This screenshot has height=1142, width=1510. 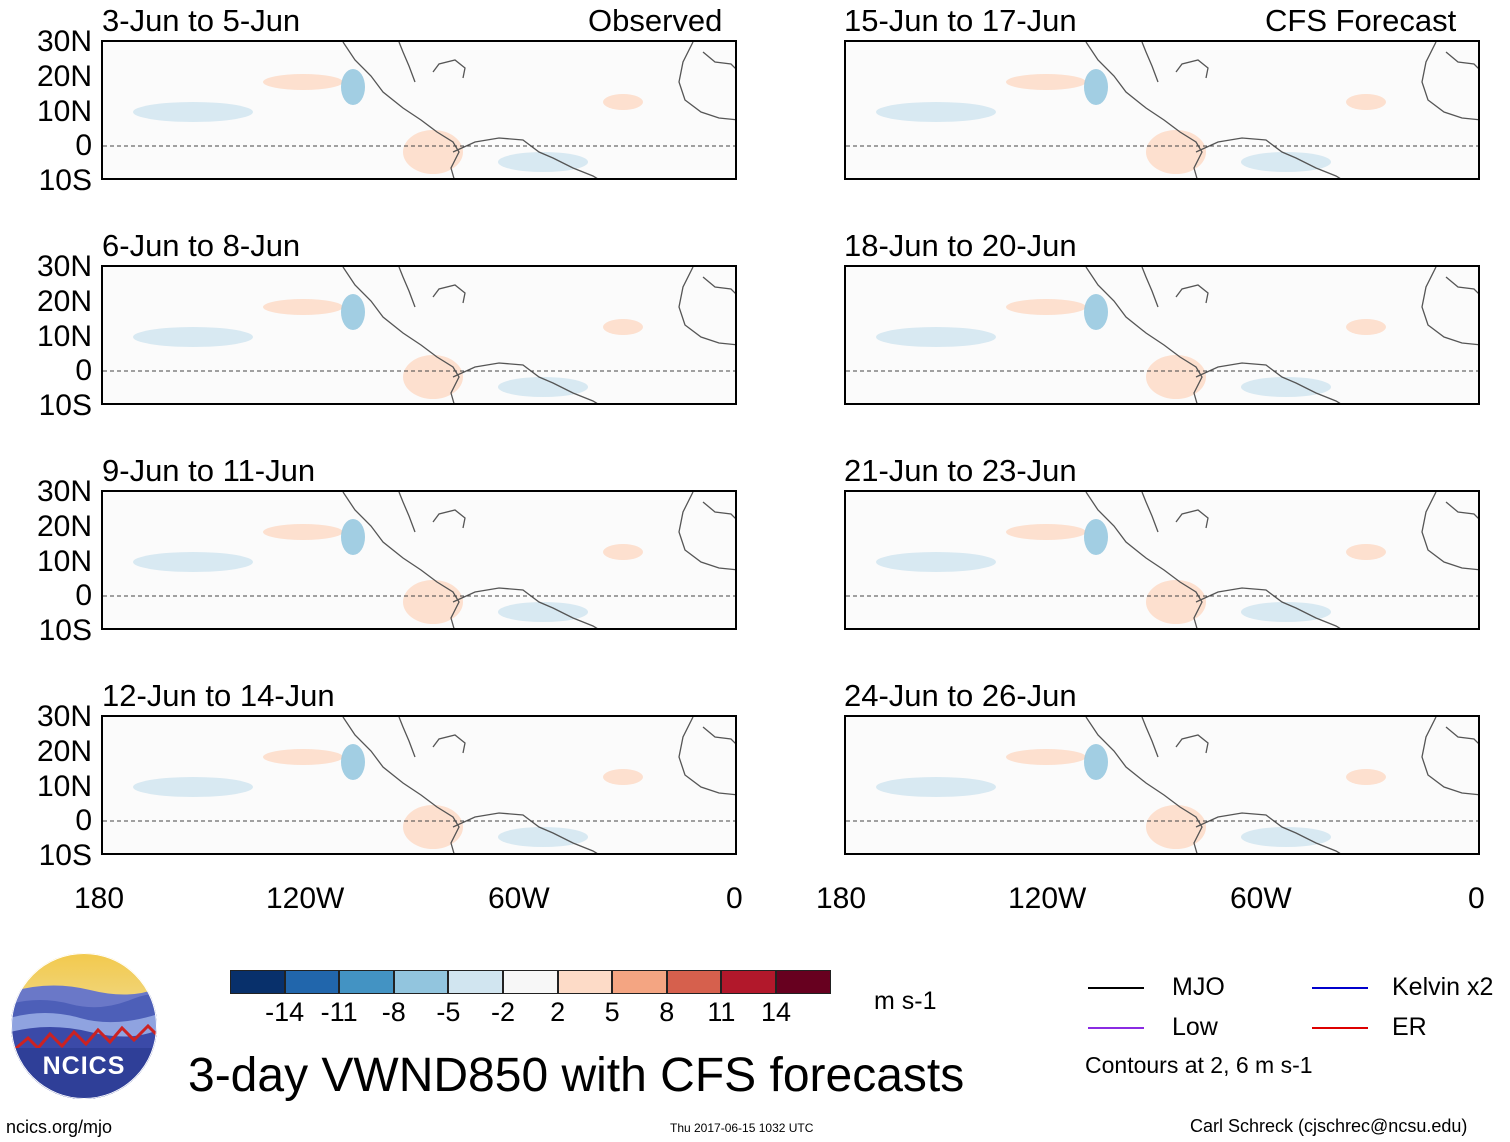 I want to click on contours-note: Contours at 2, 6 m s-1, so click(x=1199, y=1065).